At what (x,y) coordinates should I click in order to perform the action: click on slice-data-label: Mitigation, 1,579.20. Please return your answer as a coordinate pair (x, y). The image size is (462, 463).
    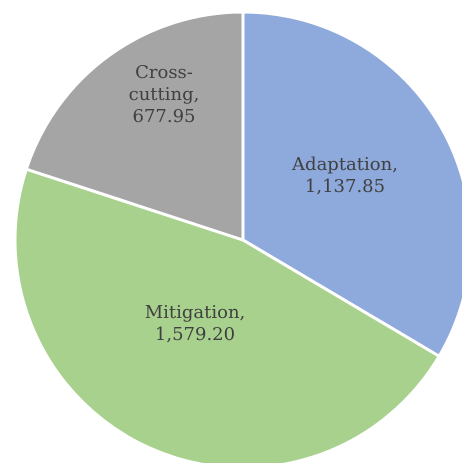
    Looking at the image, I should click on (195, 323).